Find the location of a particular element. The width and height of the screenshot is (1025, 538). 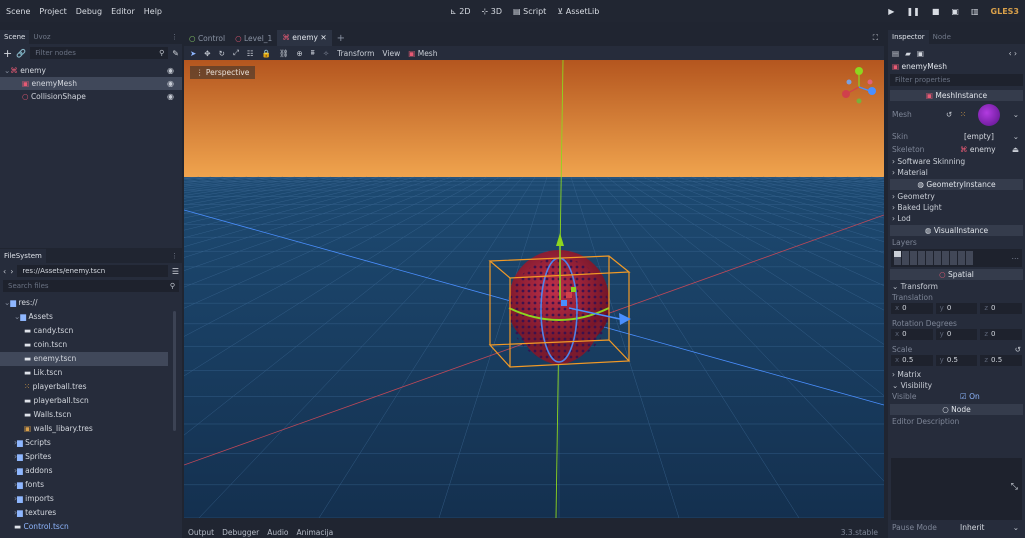

add-node-icon: + is located at coordinates (8, 53).